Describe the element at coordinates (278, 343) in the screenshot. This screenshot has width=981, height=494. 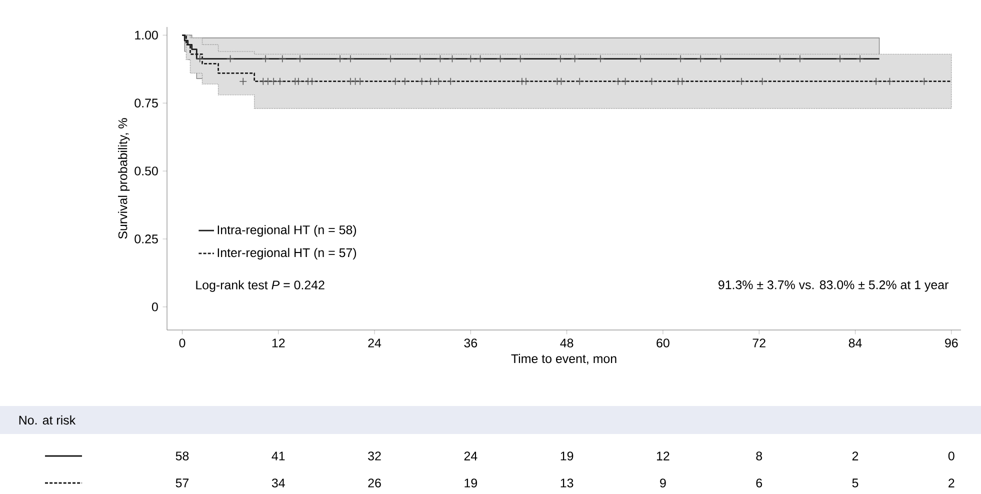
I see `x-tick-label: 12` at that location.